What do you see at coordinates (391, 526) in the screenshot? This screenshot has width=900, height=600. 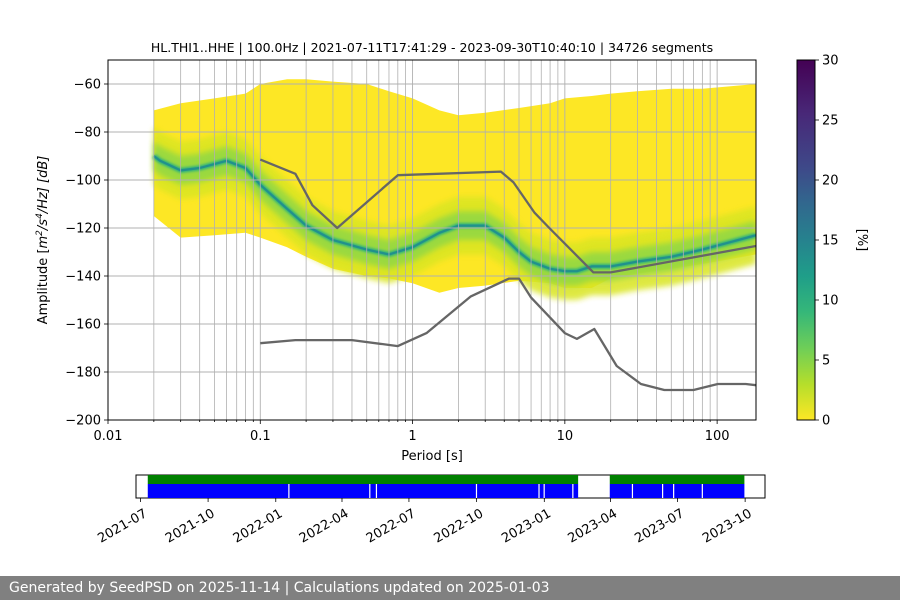 I see `availability-date-label: 2022-07` at bounding box center [391, 526].